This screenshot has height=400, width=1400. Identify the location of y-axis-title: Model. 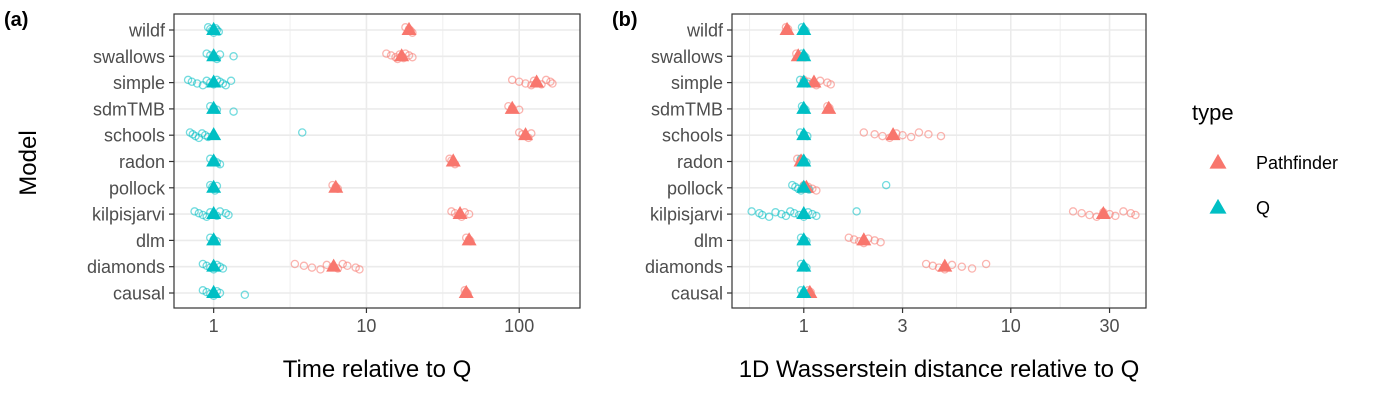
(28, 162).